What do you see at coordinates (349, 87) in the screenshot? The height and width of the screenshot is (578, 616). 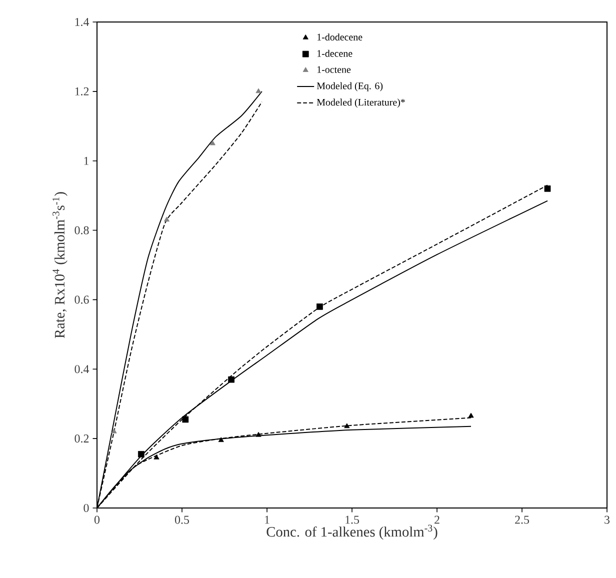 I see `legend-label: Modeled (Eq. 6)` at bounding box center [349, 87].